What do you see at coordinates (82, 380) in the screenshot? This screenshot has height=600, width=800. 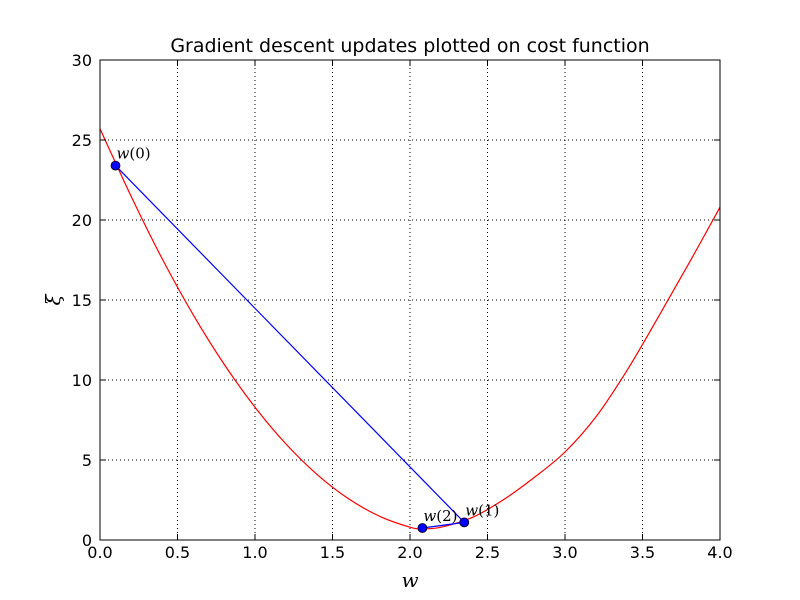 I see `y-tick-label: 10` at bounding box center [82, 380].